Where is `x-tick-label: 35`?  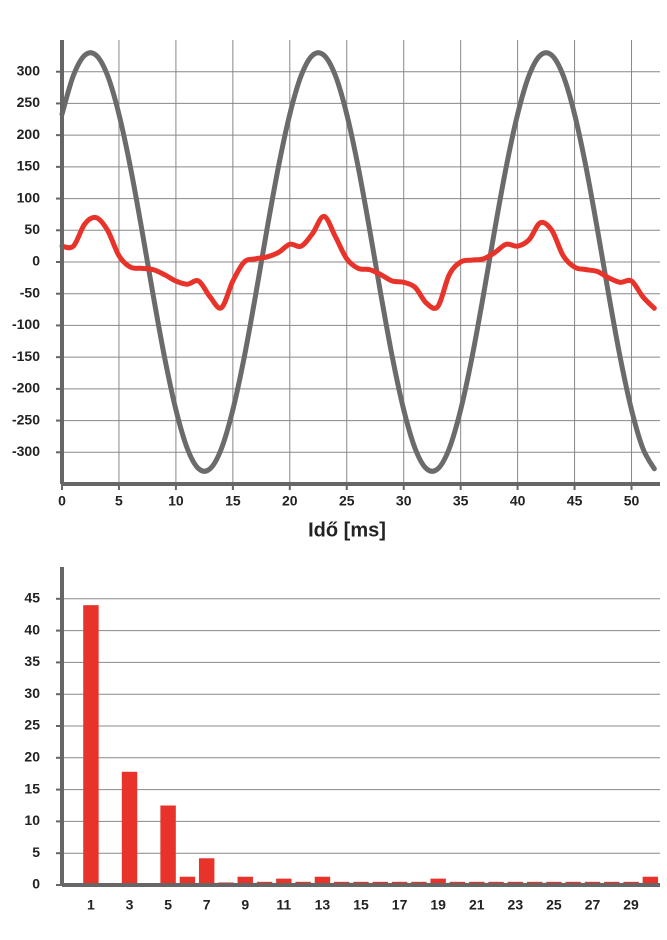 x-tick-label: 35 is located at coordinates (461, 501).